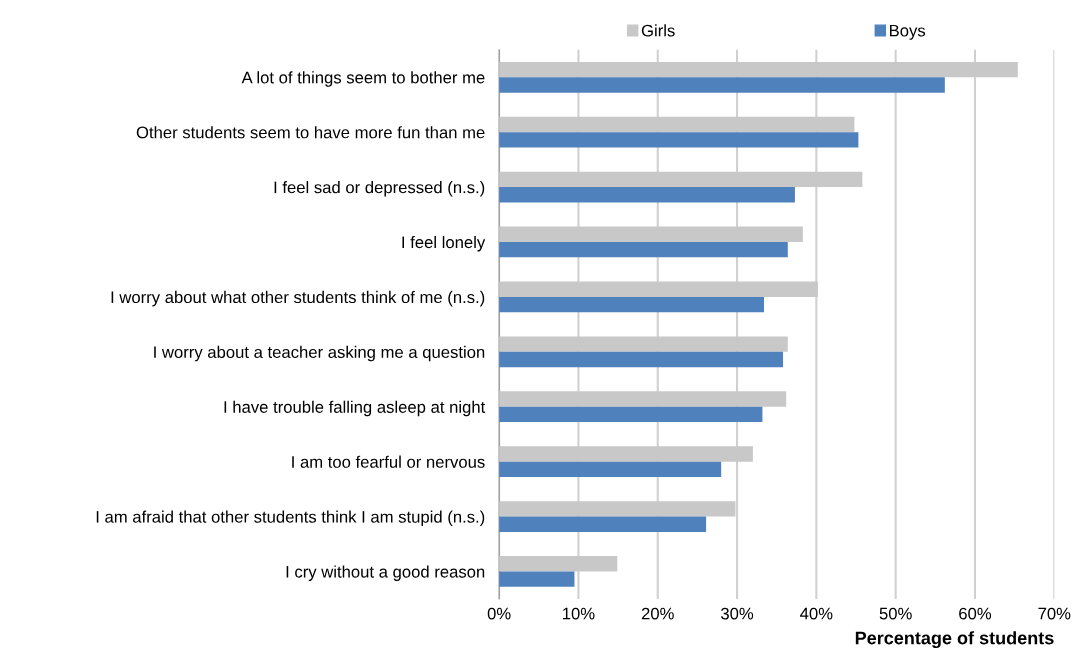 The image size is (1078, 664). What do you see at coordinates (908, 32) in the screenshot?
I see `legend-label: Boys` at bounding box center [908, 32].